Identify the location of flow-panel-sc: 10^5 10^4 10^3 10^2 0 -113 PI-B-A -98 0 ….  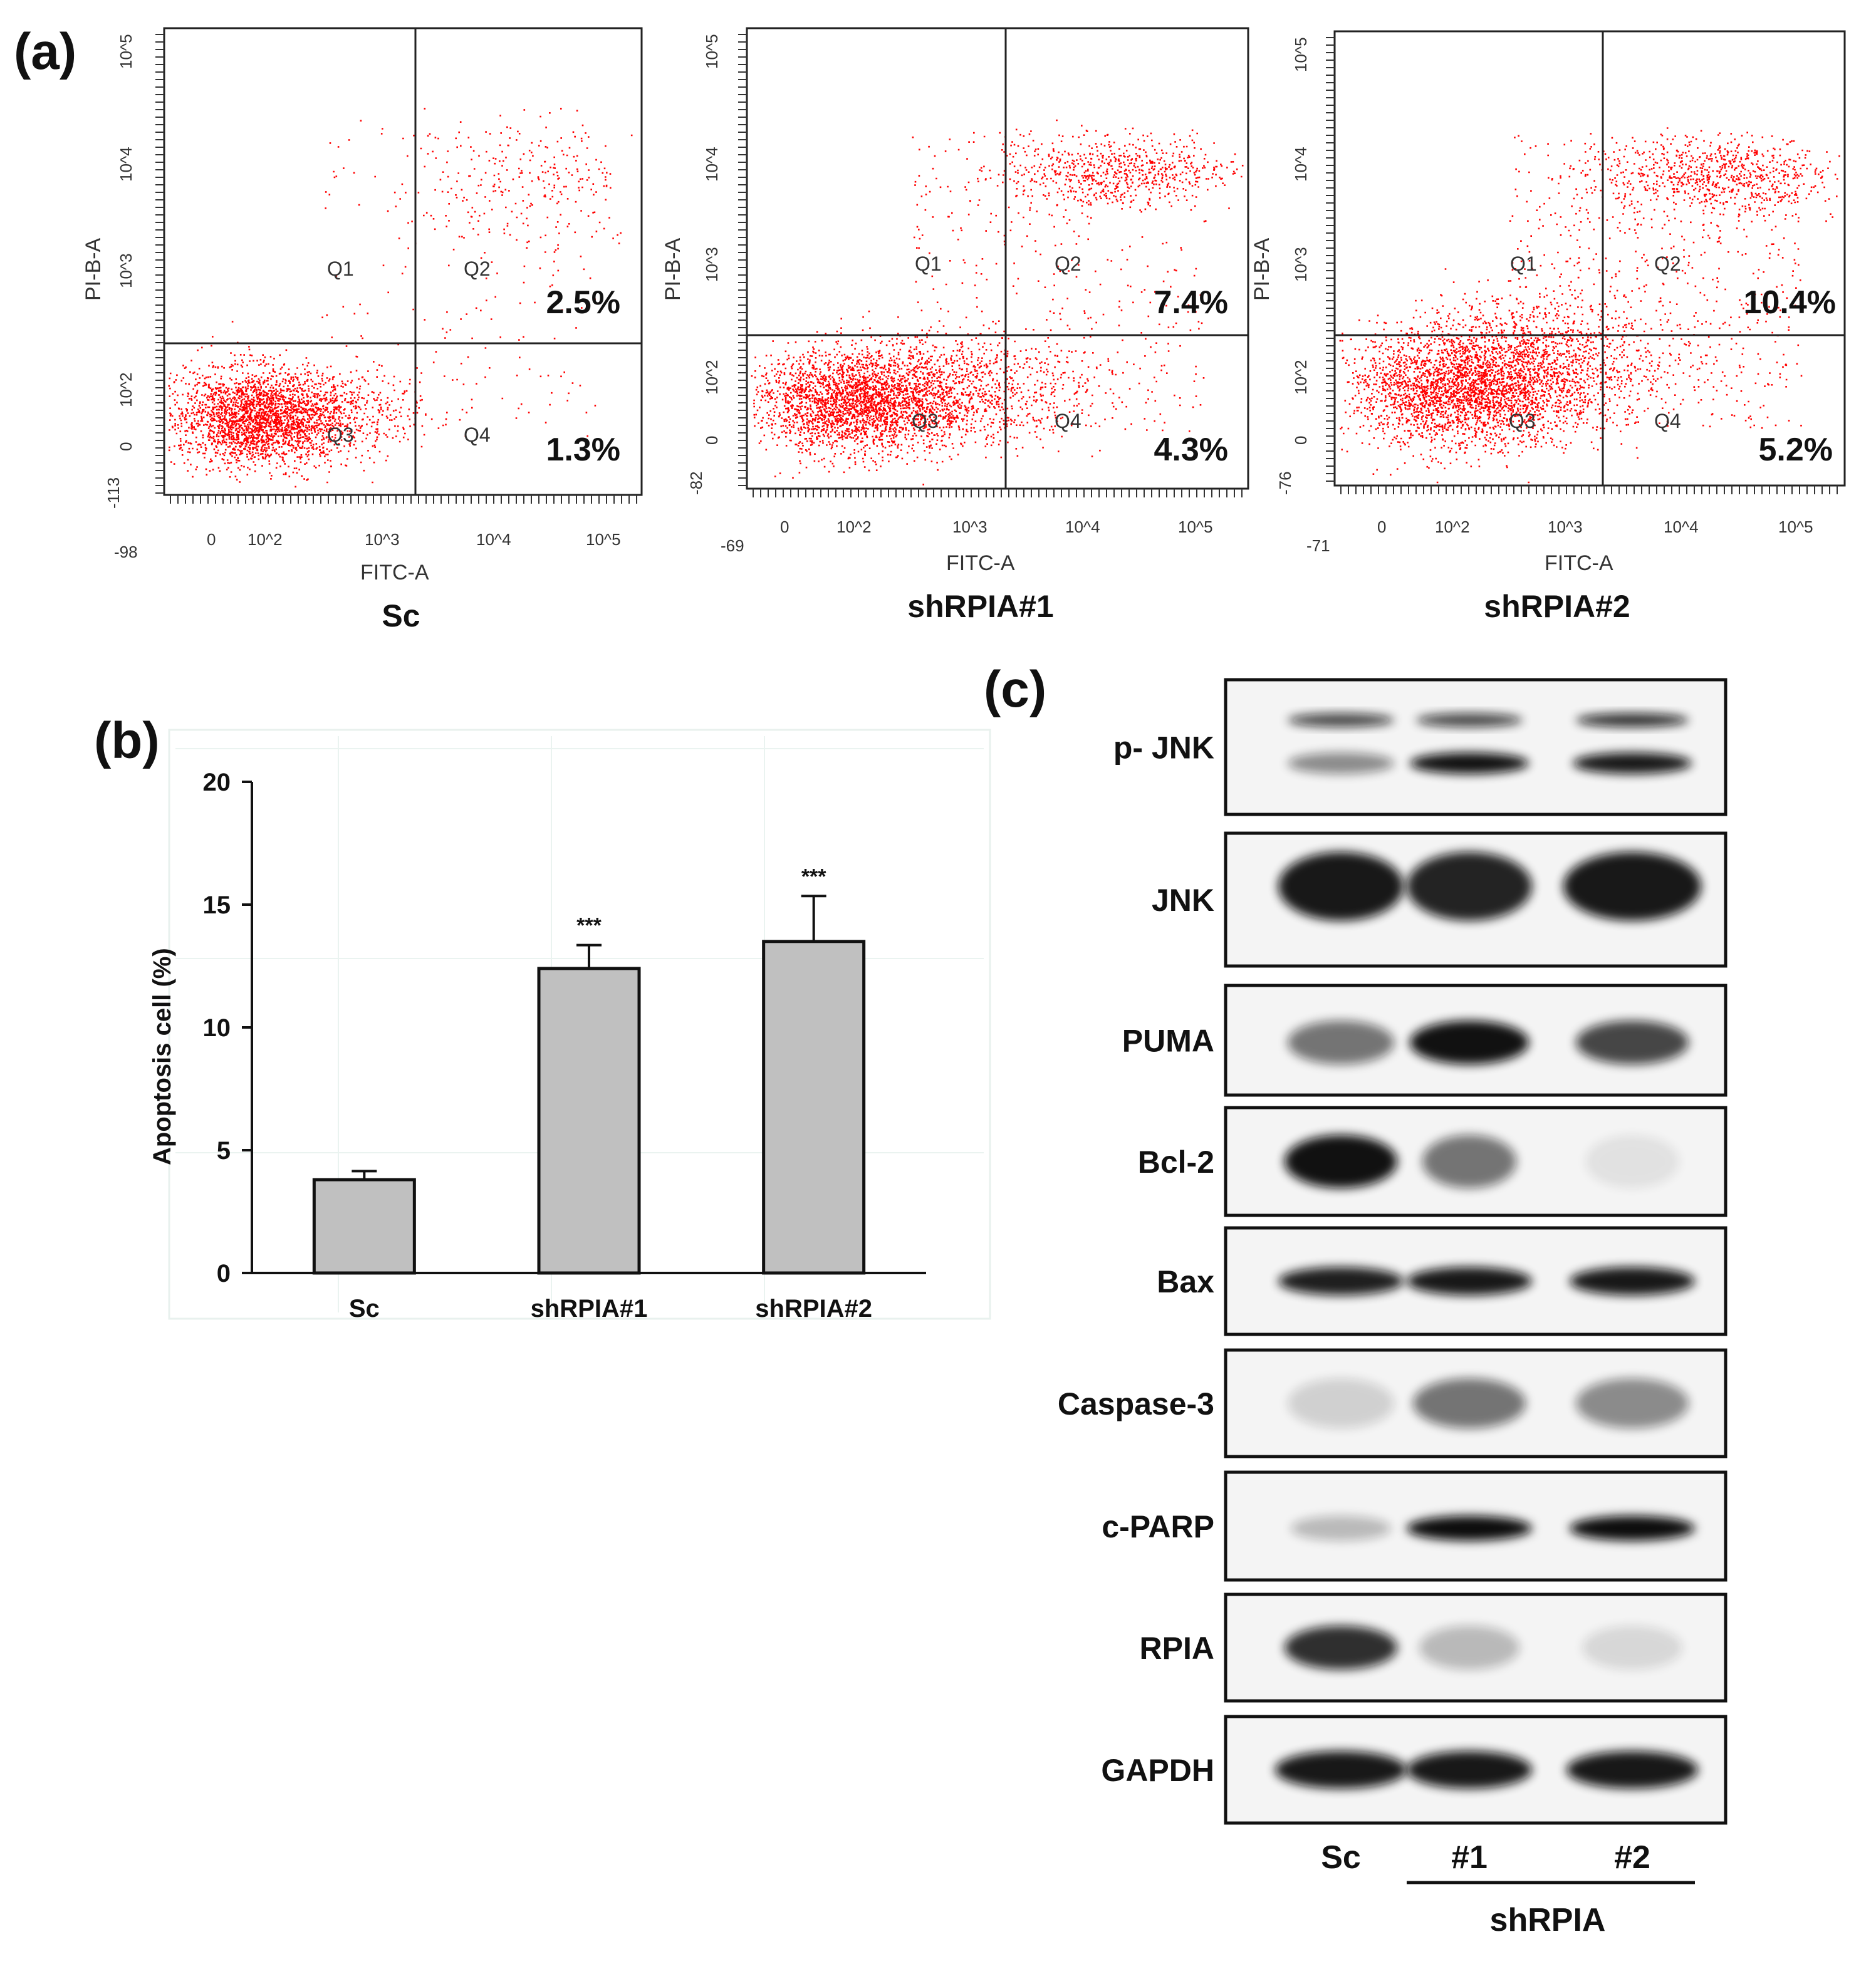
(362, 330).